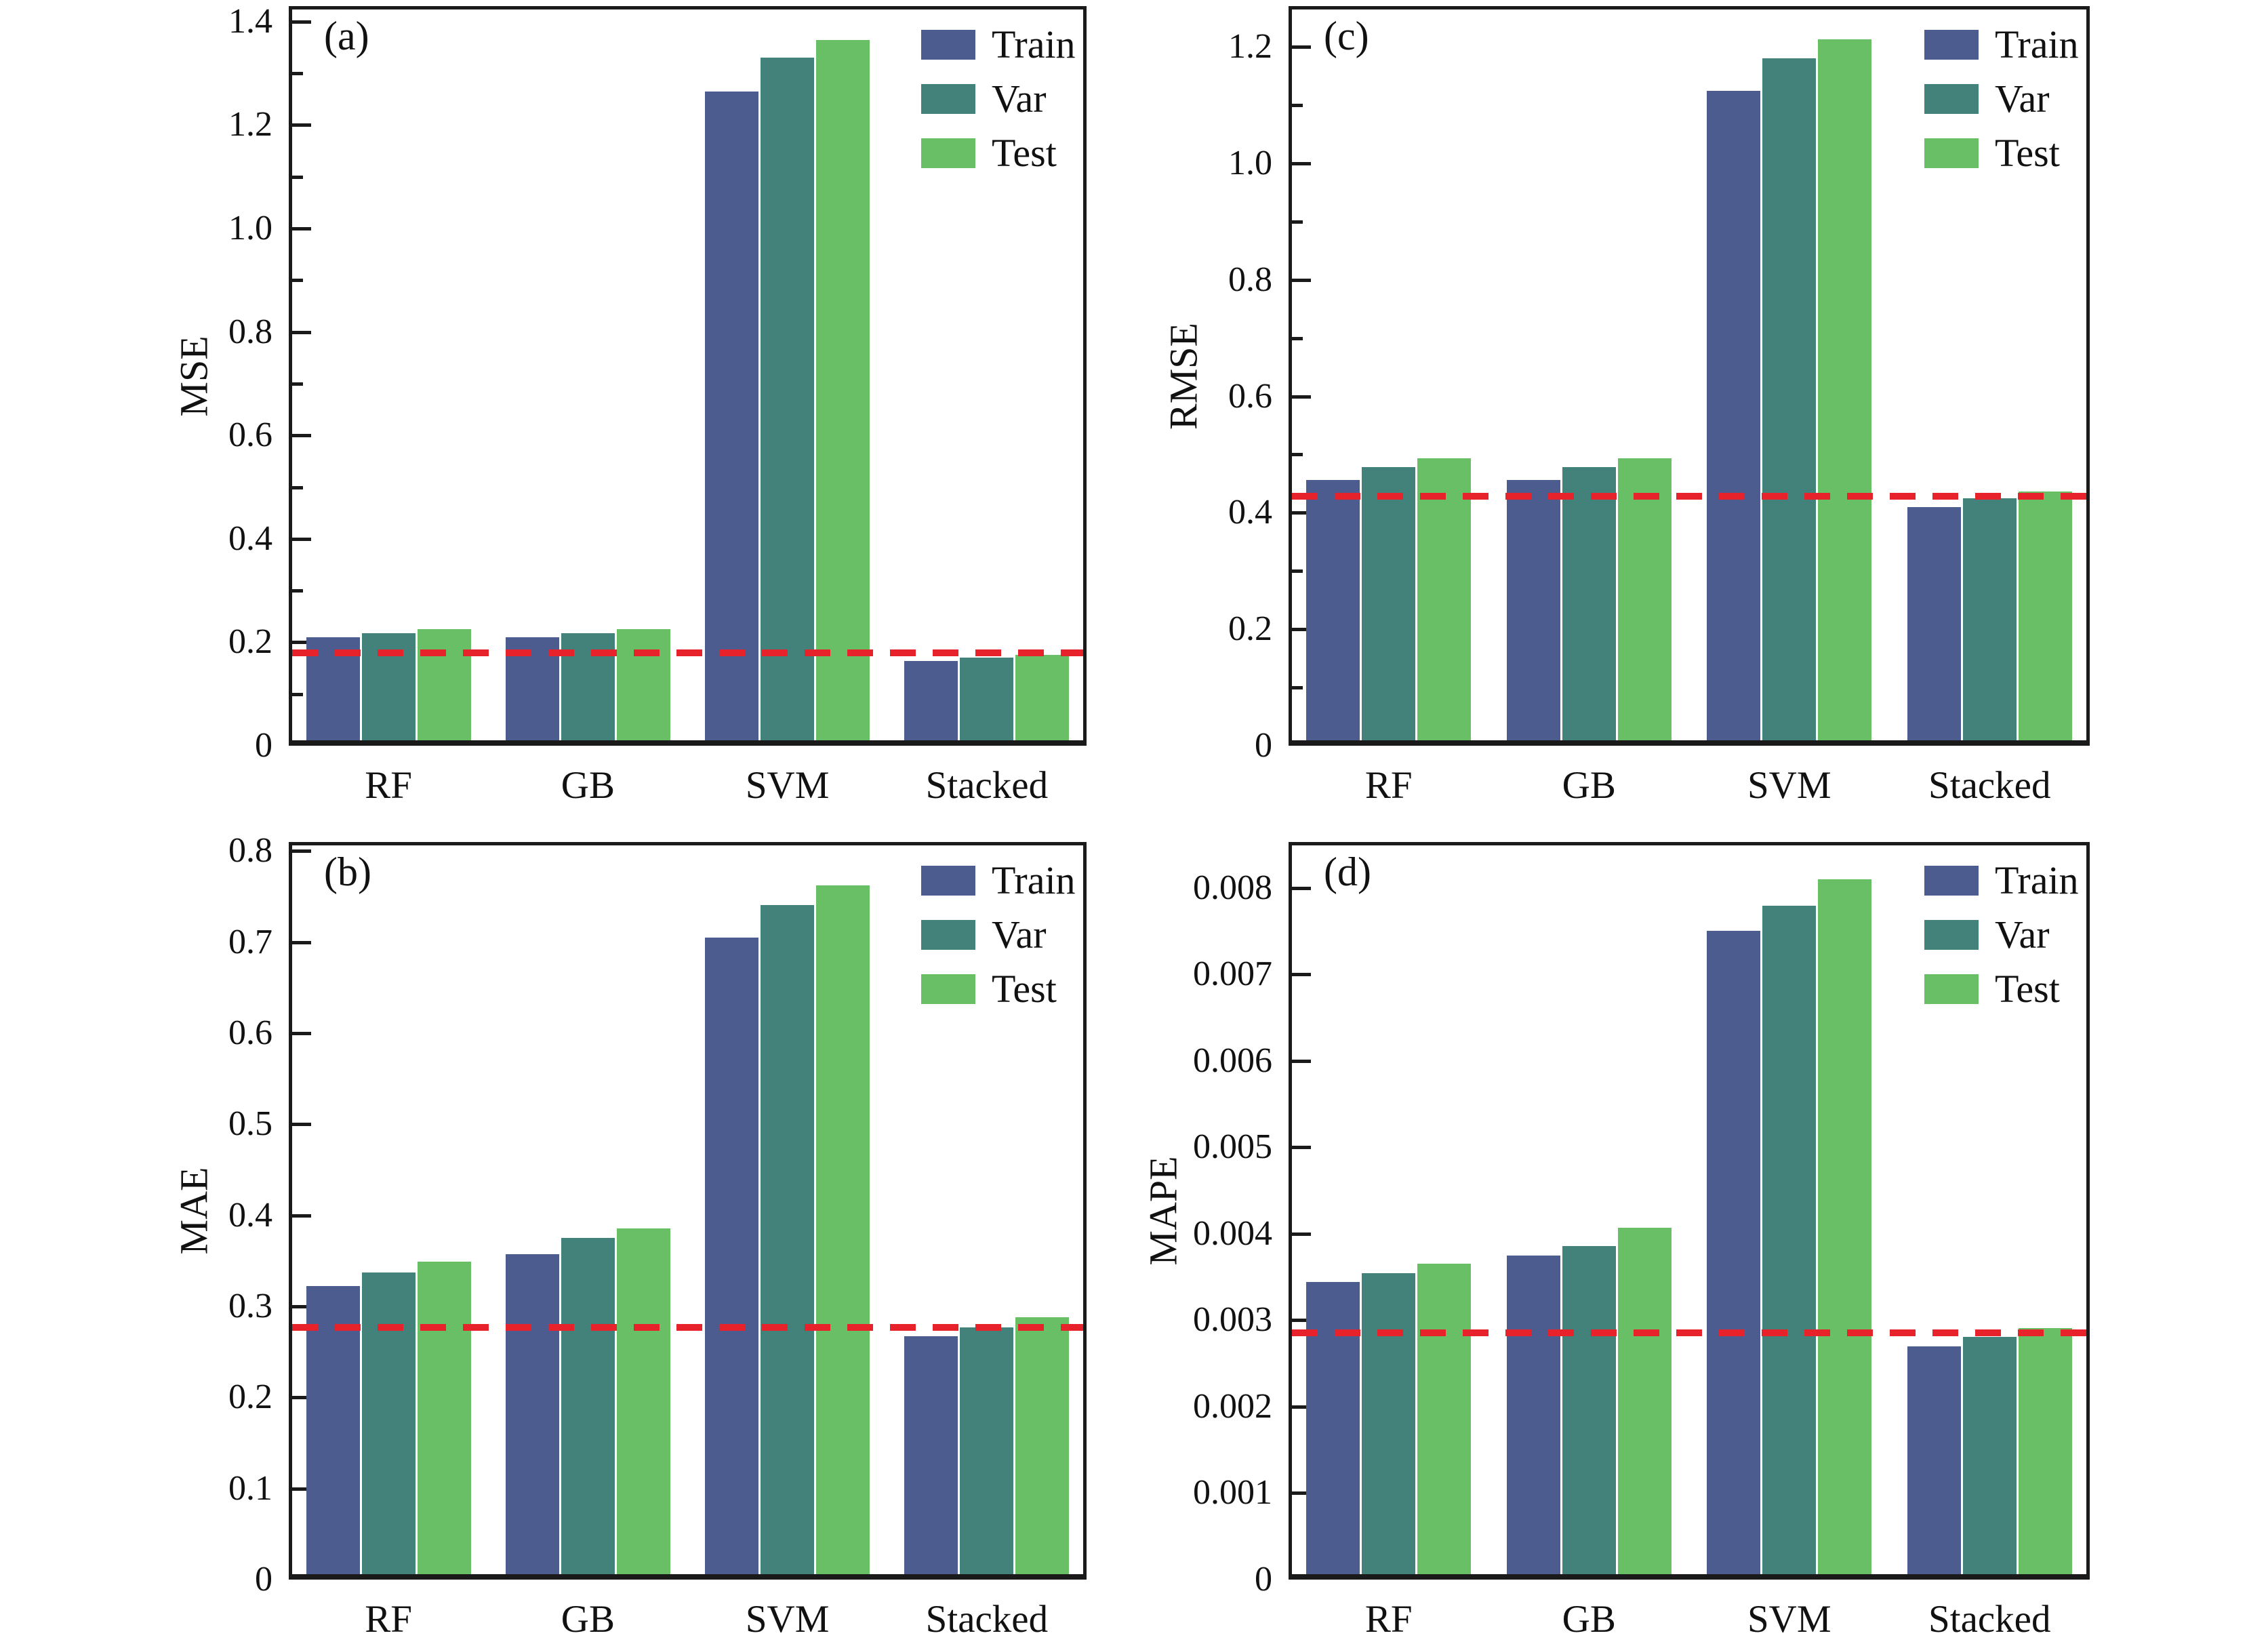  I want to click on x-category-label-rf: RF, so click(1388, 785).